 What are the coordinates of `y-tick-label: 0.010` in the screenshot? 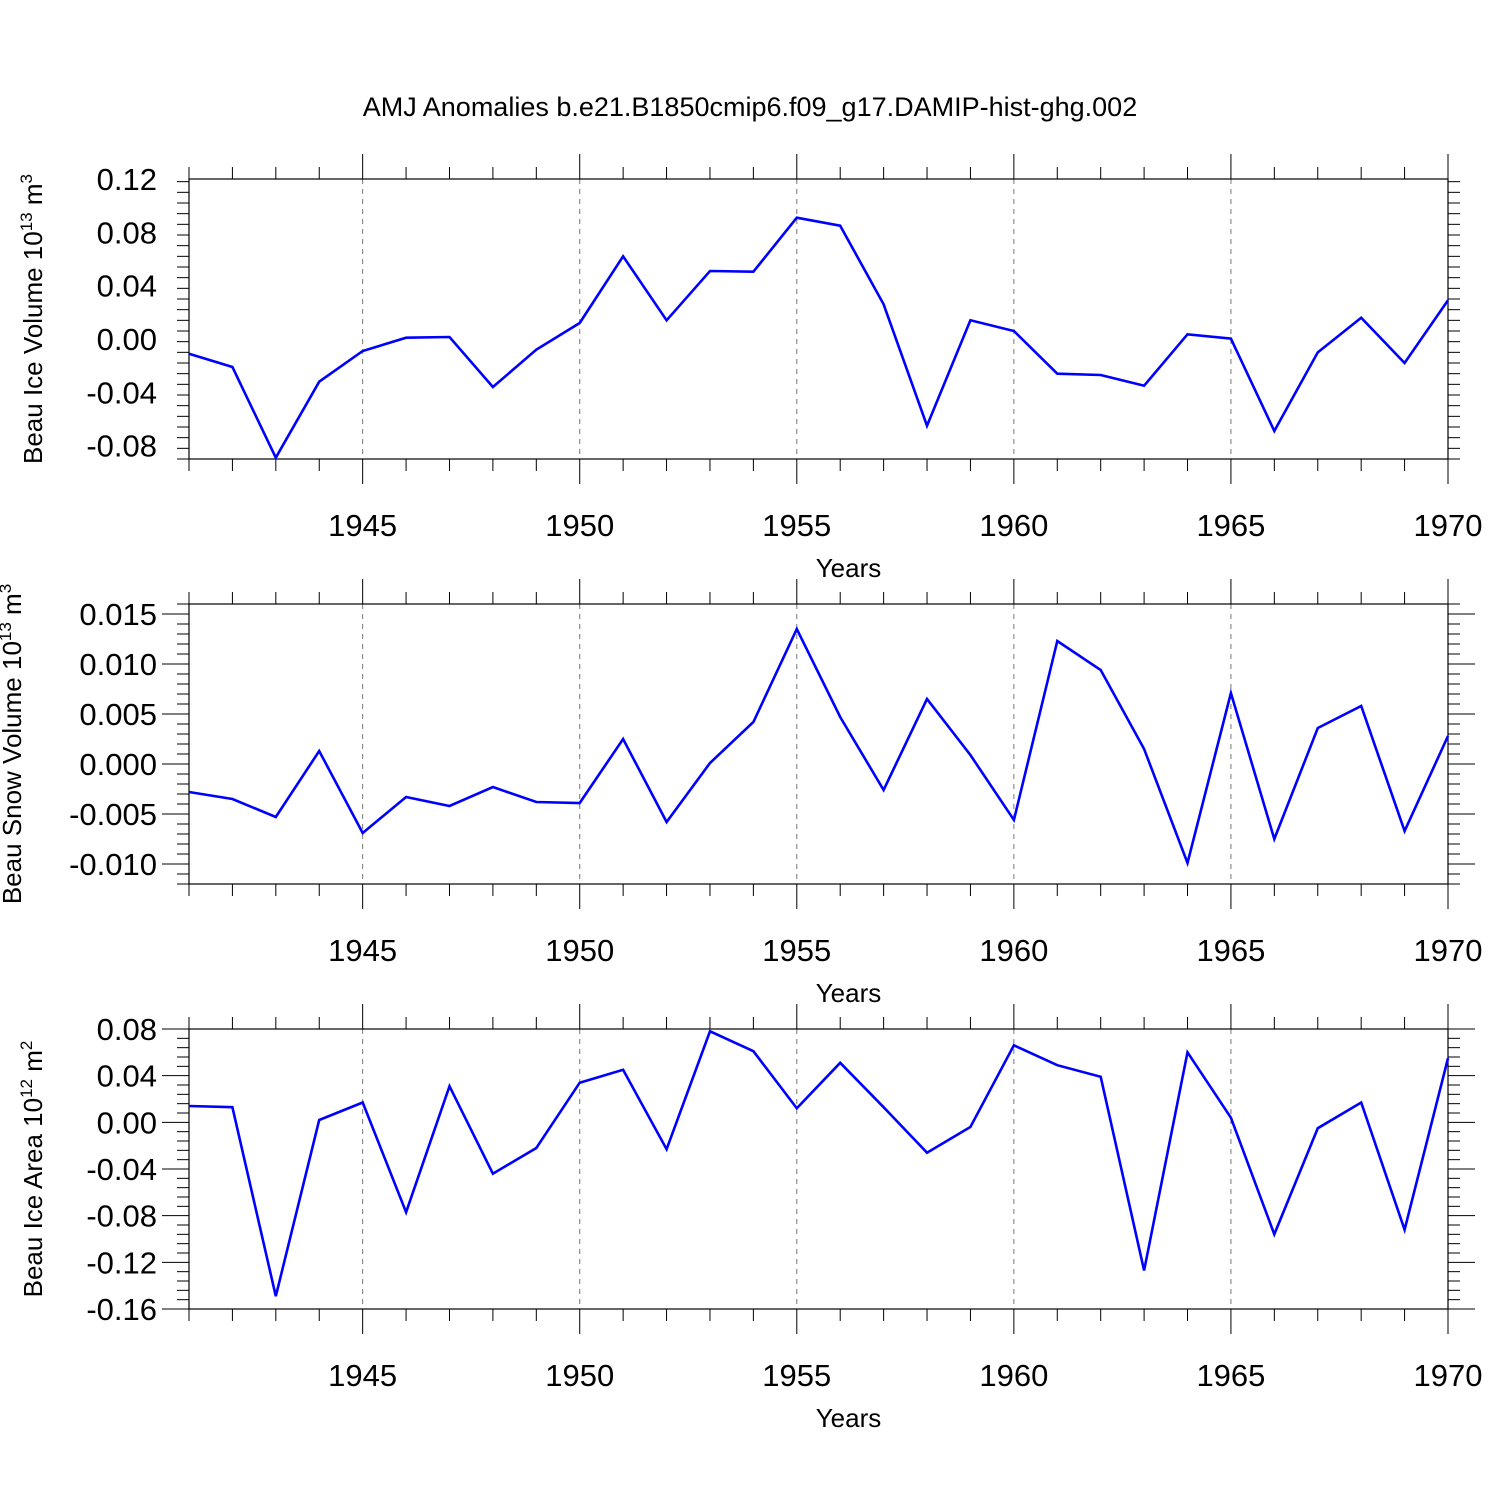 It's located at (118, 664).